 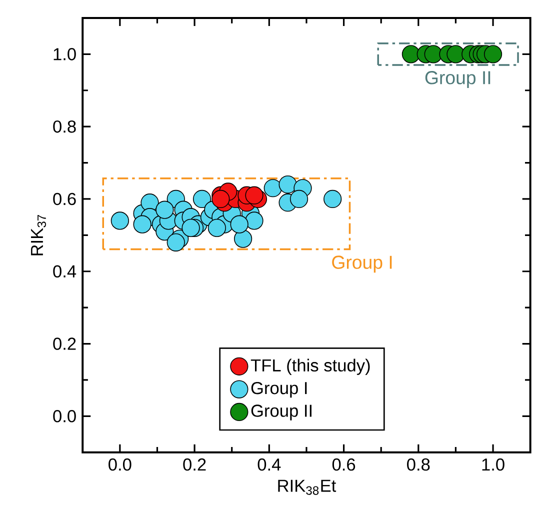 What do you see at coordinates (344, 464) in the screenshot?
I see `x-tick-label: 0.6` at bounding box center [344, 464].